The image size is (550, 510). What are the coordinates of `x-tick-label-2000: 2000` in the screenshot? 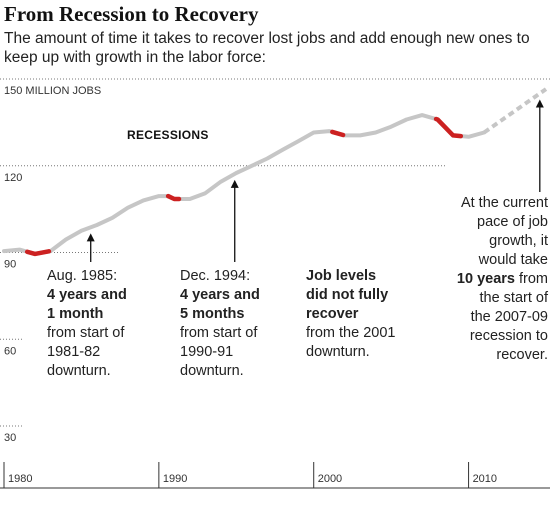 It's located at (330, 479).